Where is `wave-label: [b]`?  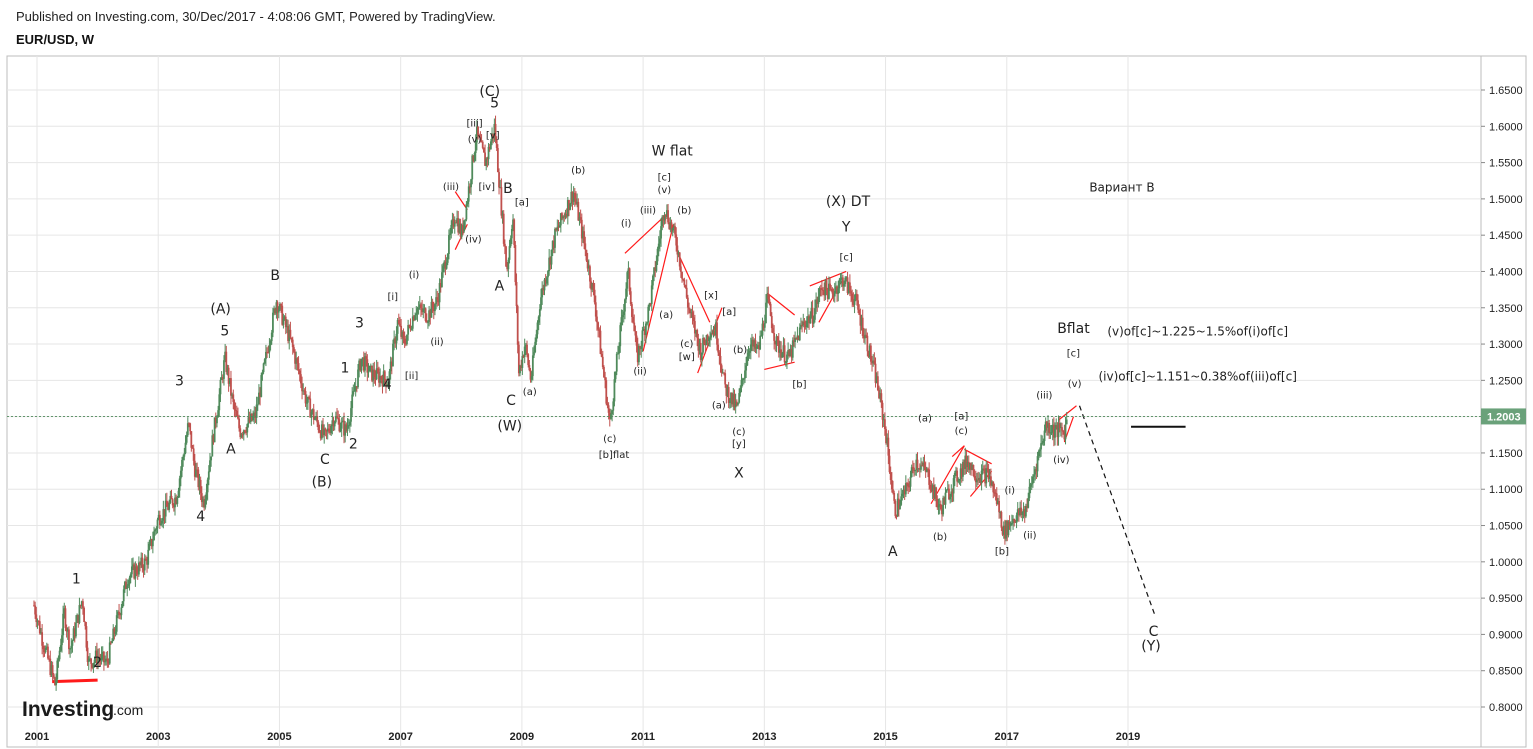
wave-label: [b] is located at coordinates (799, 385).